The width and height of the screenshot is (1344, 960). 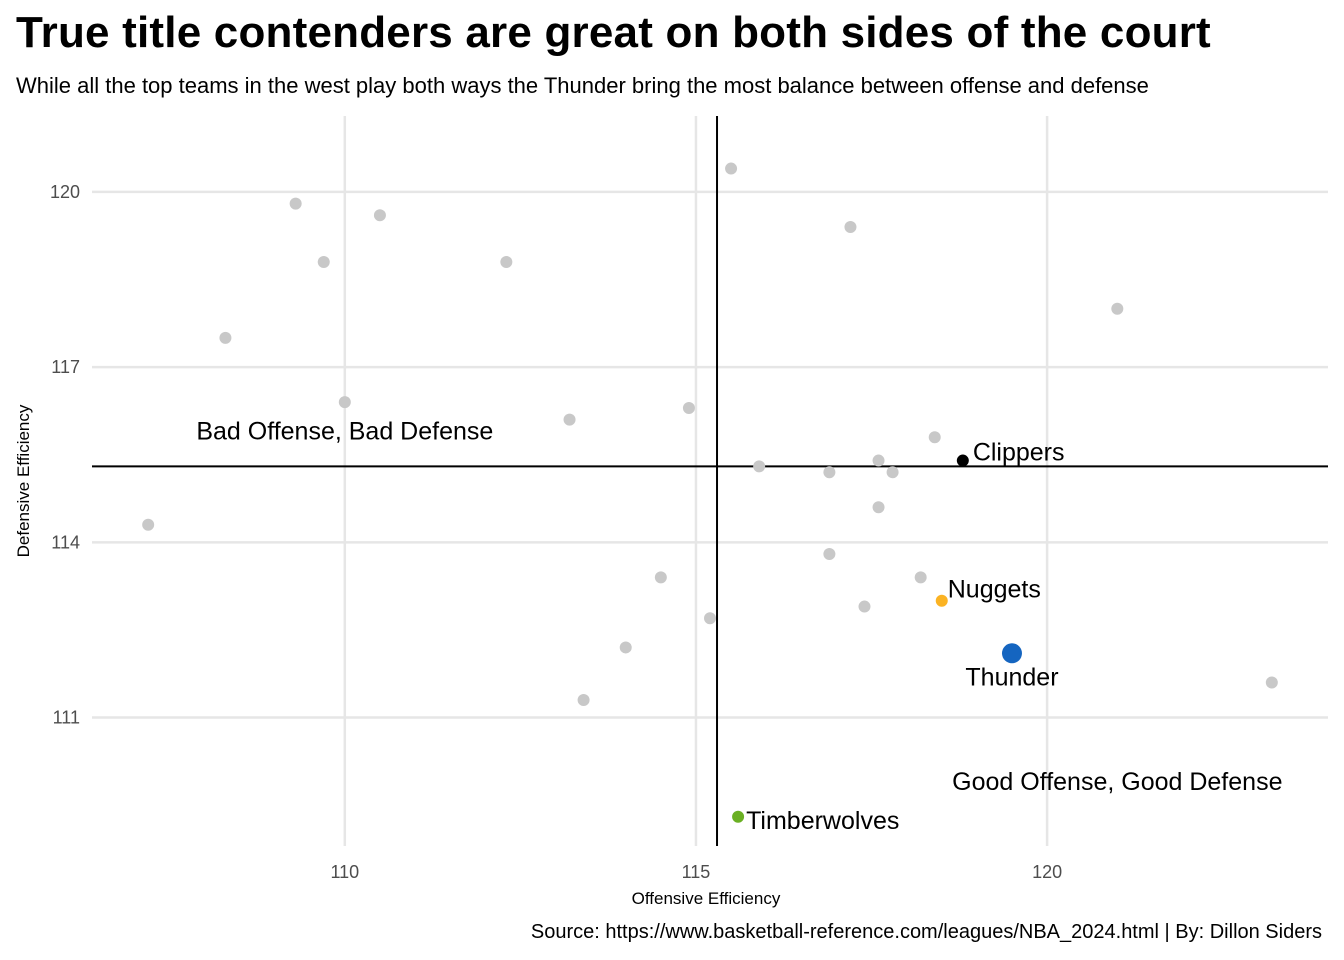 What do you see at coordinates (941, 600) in the screenshot?
I see `point-nuggets` at bounding box center [941, 600].